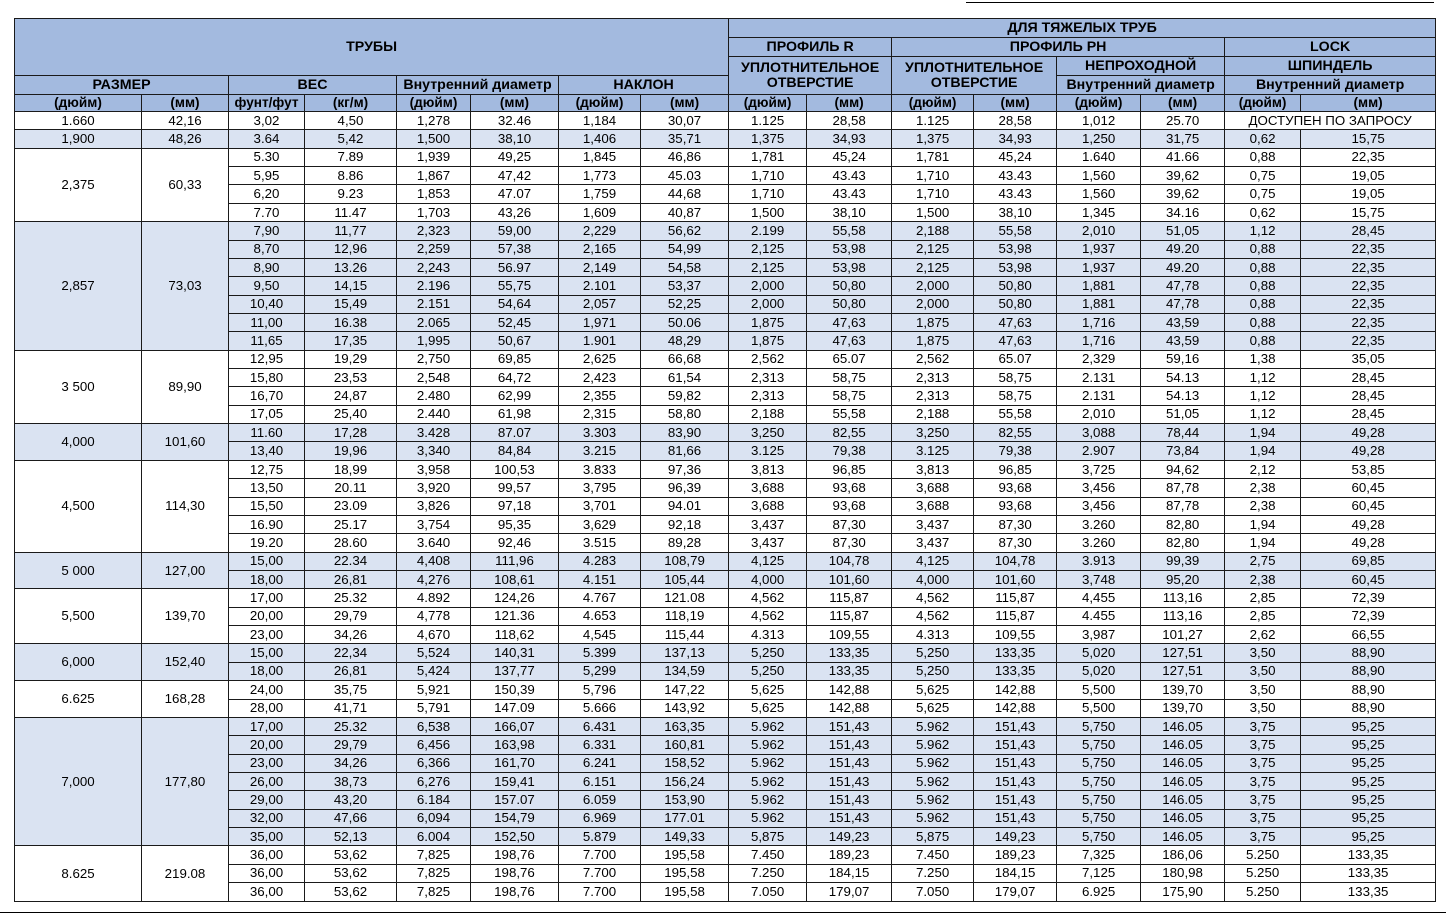 The image size is (1446, 916). I want to click on value-cell: 177.01, so click(684, 818).